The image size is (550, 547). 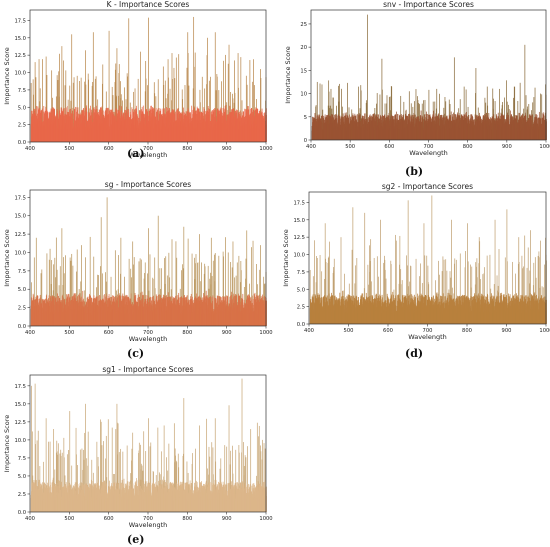 What do you see at coordinates (303, 71) in the screenshot?
I see `y-tick-label: 15` at bounding box center [303, 71].